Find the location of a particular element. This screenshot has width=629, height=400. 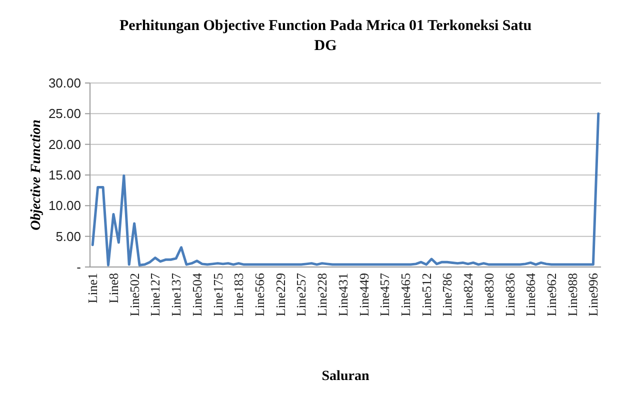

x-tick-label: Line988 is located at coordinates (572, 294).